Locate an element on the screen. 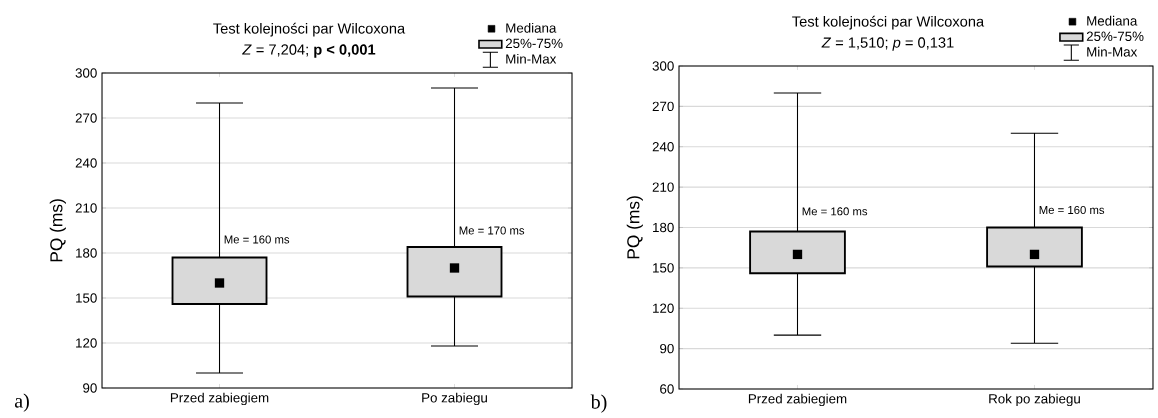  text: b) is located at coordinates (598, 403).